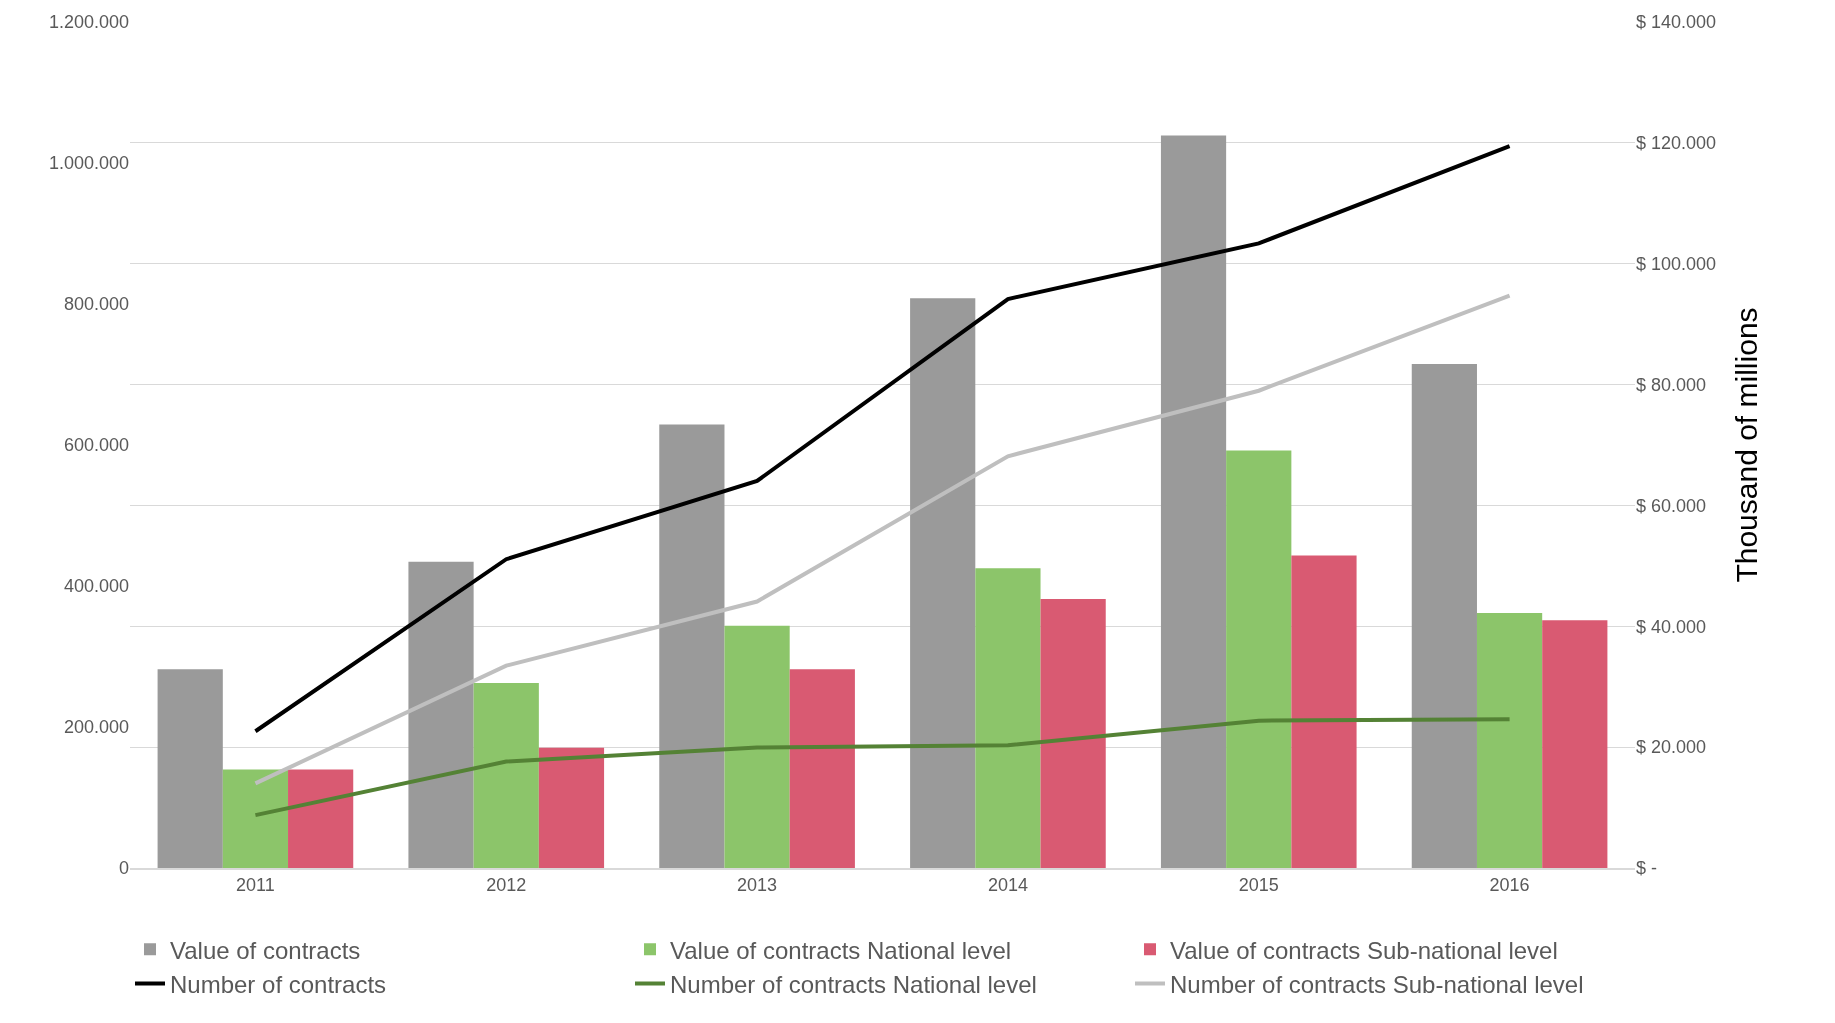 This screenshot has height=1023, width=1835. I want to click on y2-axis-title: Thousand of millions, so click(1746, 445).